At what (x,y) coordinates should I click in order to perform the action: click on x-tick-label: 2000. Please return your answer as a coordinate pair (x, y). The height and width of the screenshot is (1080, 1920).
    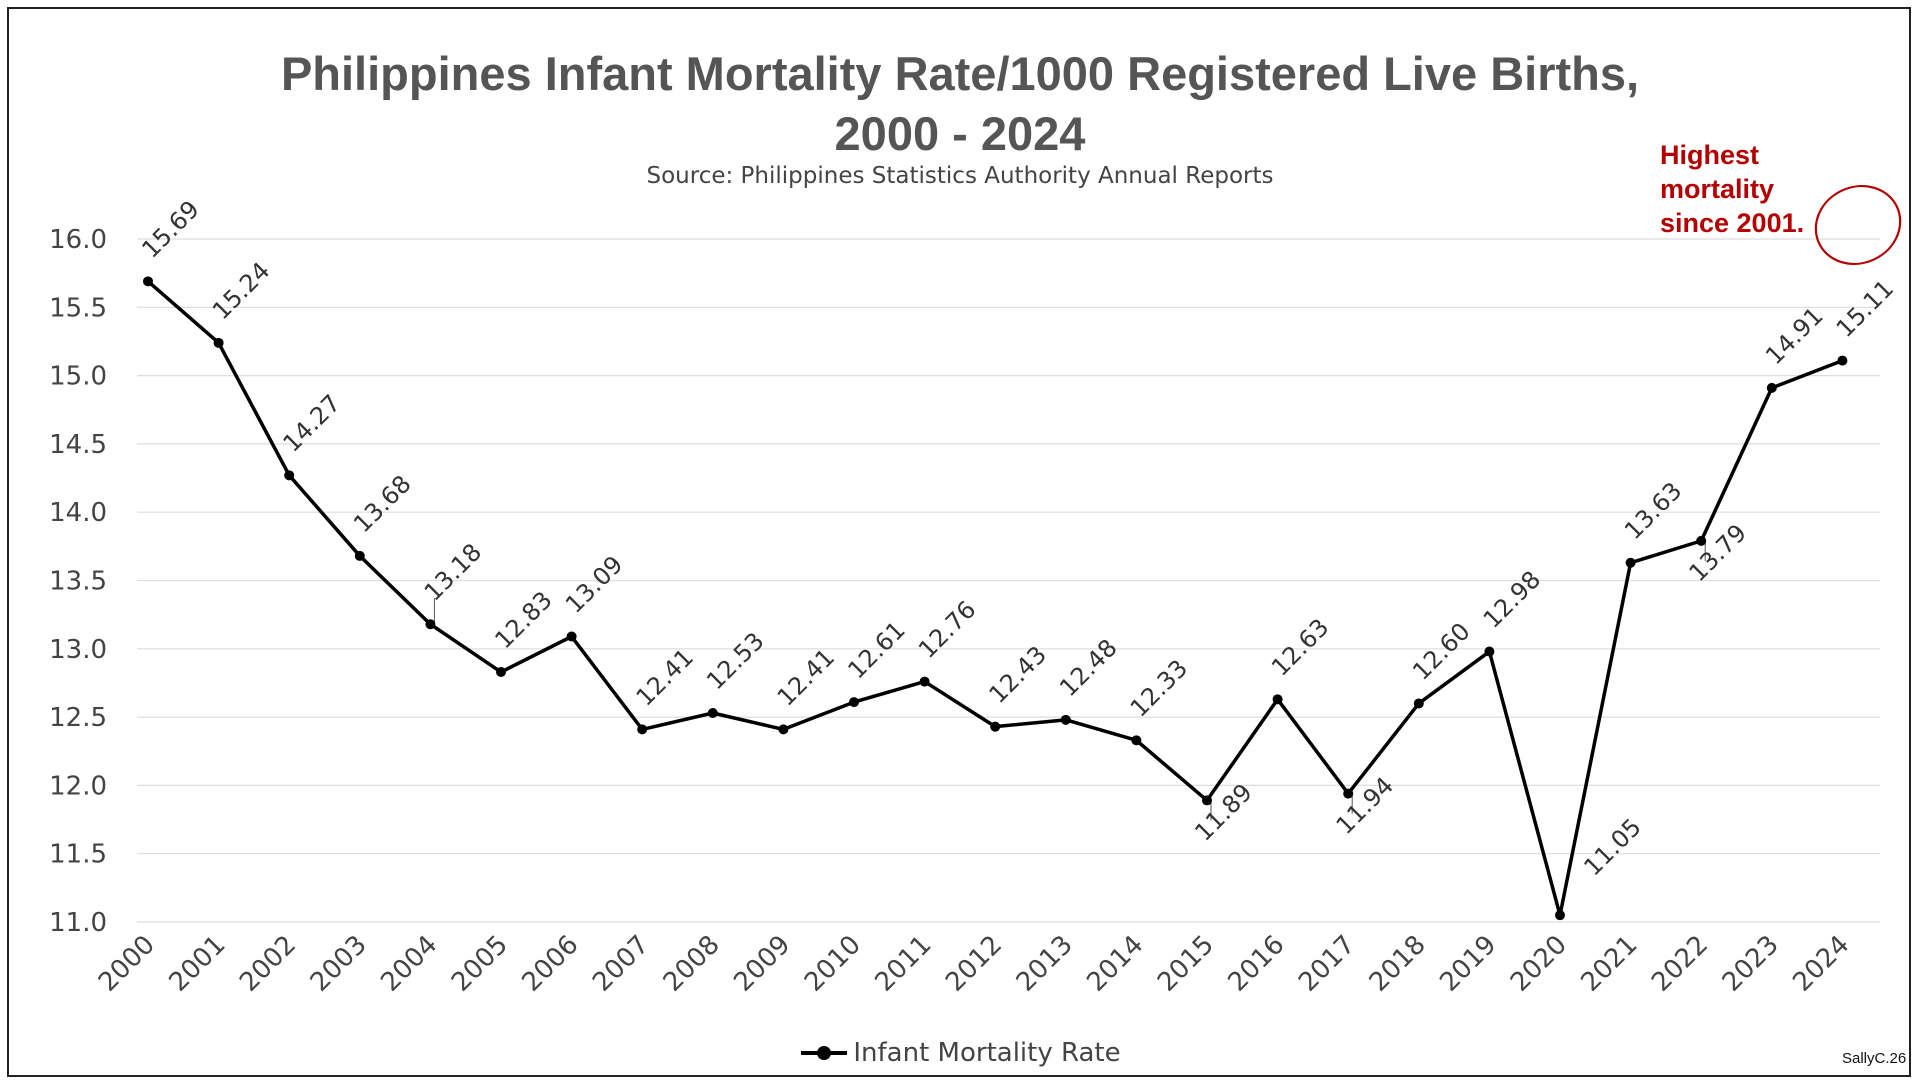
    Looking at the image, I should click on (127, 964).